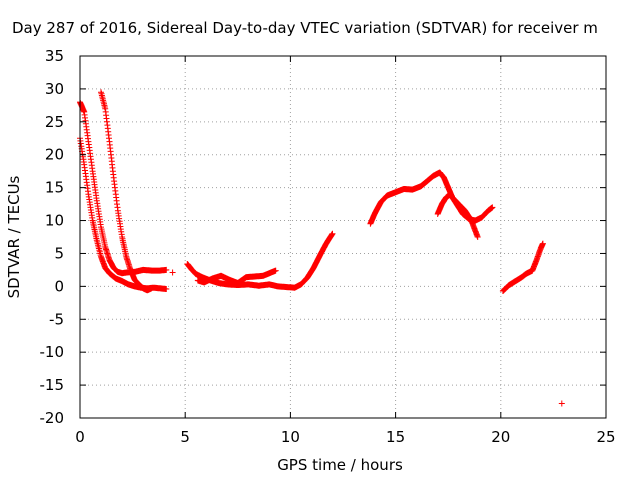 The height and width of the screenshot is (480, 640). I want to click on y-tick-label: -10, so click(52, 352).